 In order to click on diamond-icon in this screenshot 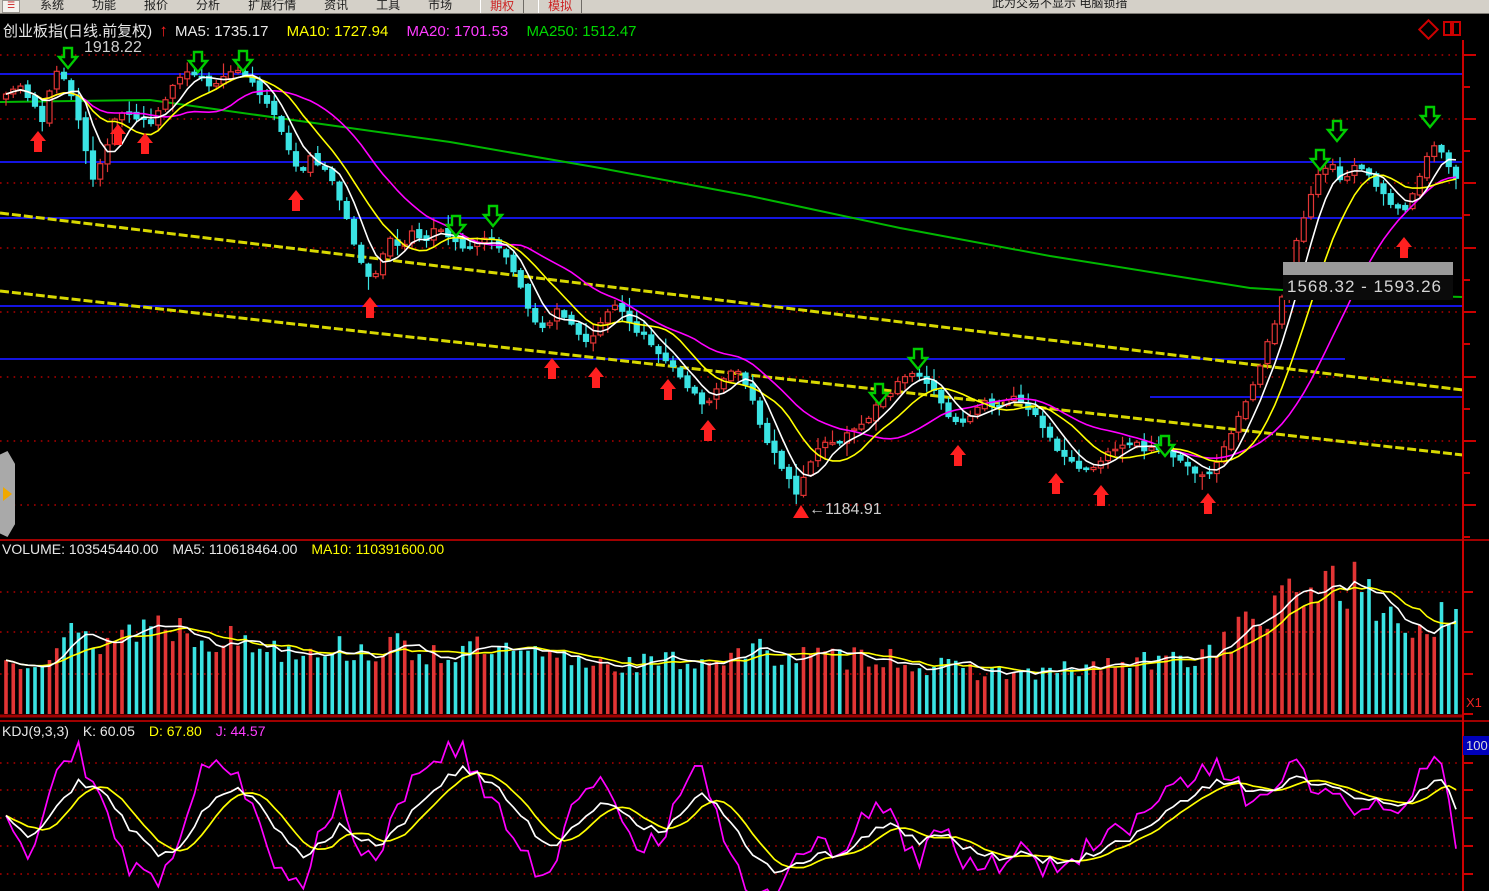, I will do `click(1428, 29)`.